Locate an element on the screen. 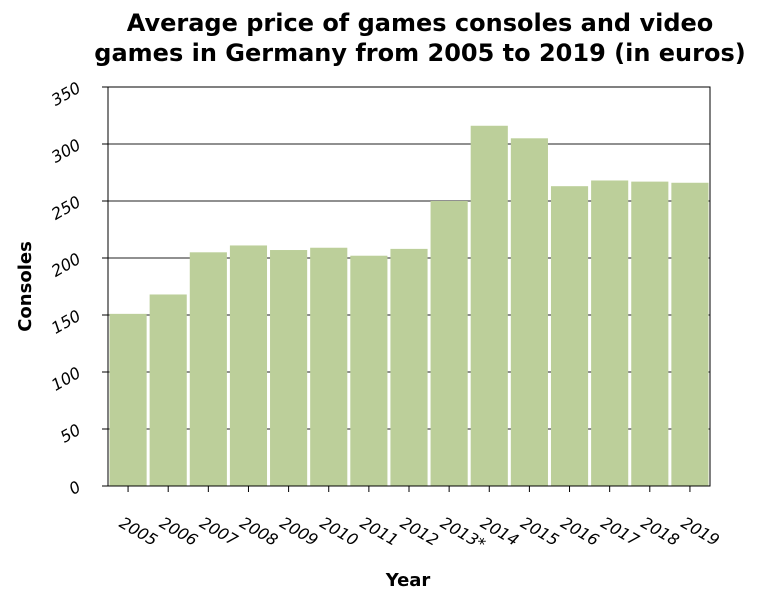  x-tick-label: 2016 is located at coordinates (580, 531).